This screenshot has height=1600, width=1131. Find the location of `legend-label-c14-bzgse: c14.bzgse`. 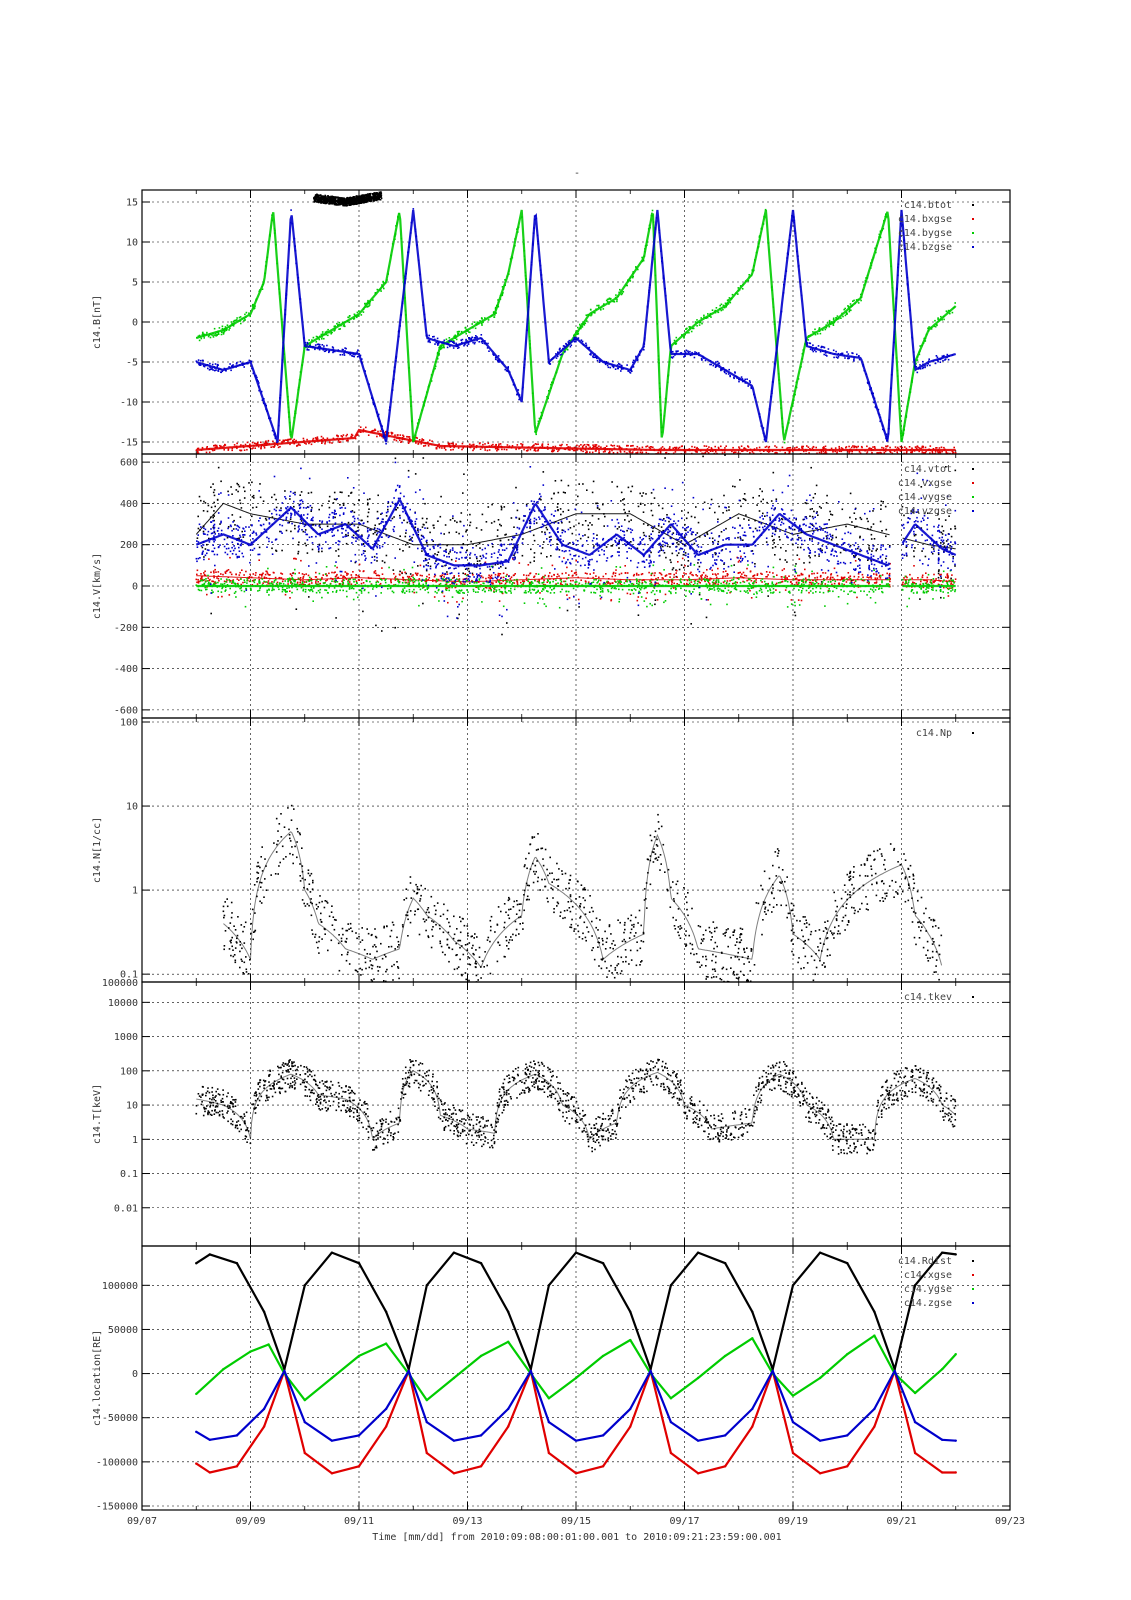

legend-label-c14-bzgse: c14.bzgse is located at coordinates (925, 247).